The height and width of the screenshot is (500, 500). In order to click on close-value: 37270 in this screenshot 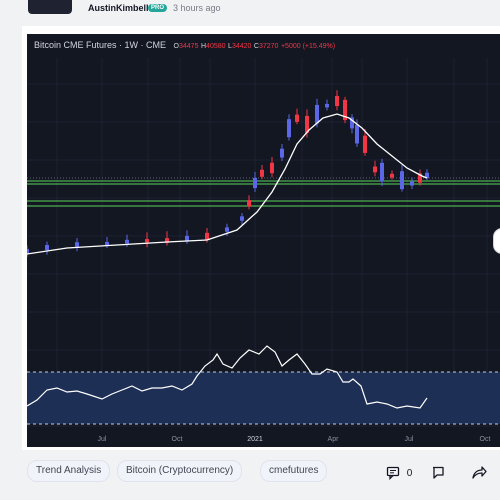, I will do `click(268, 46)`.